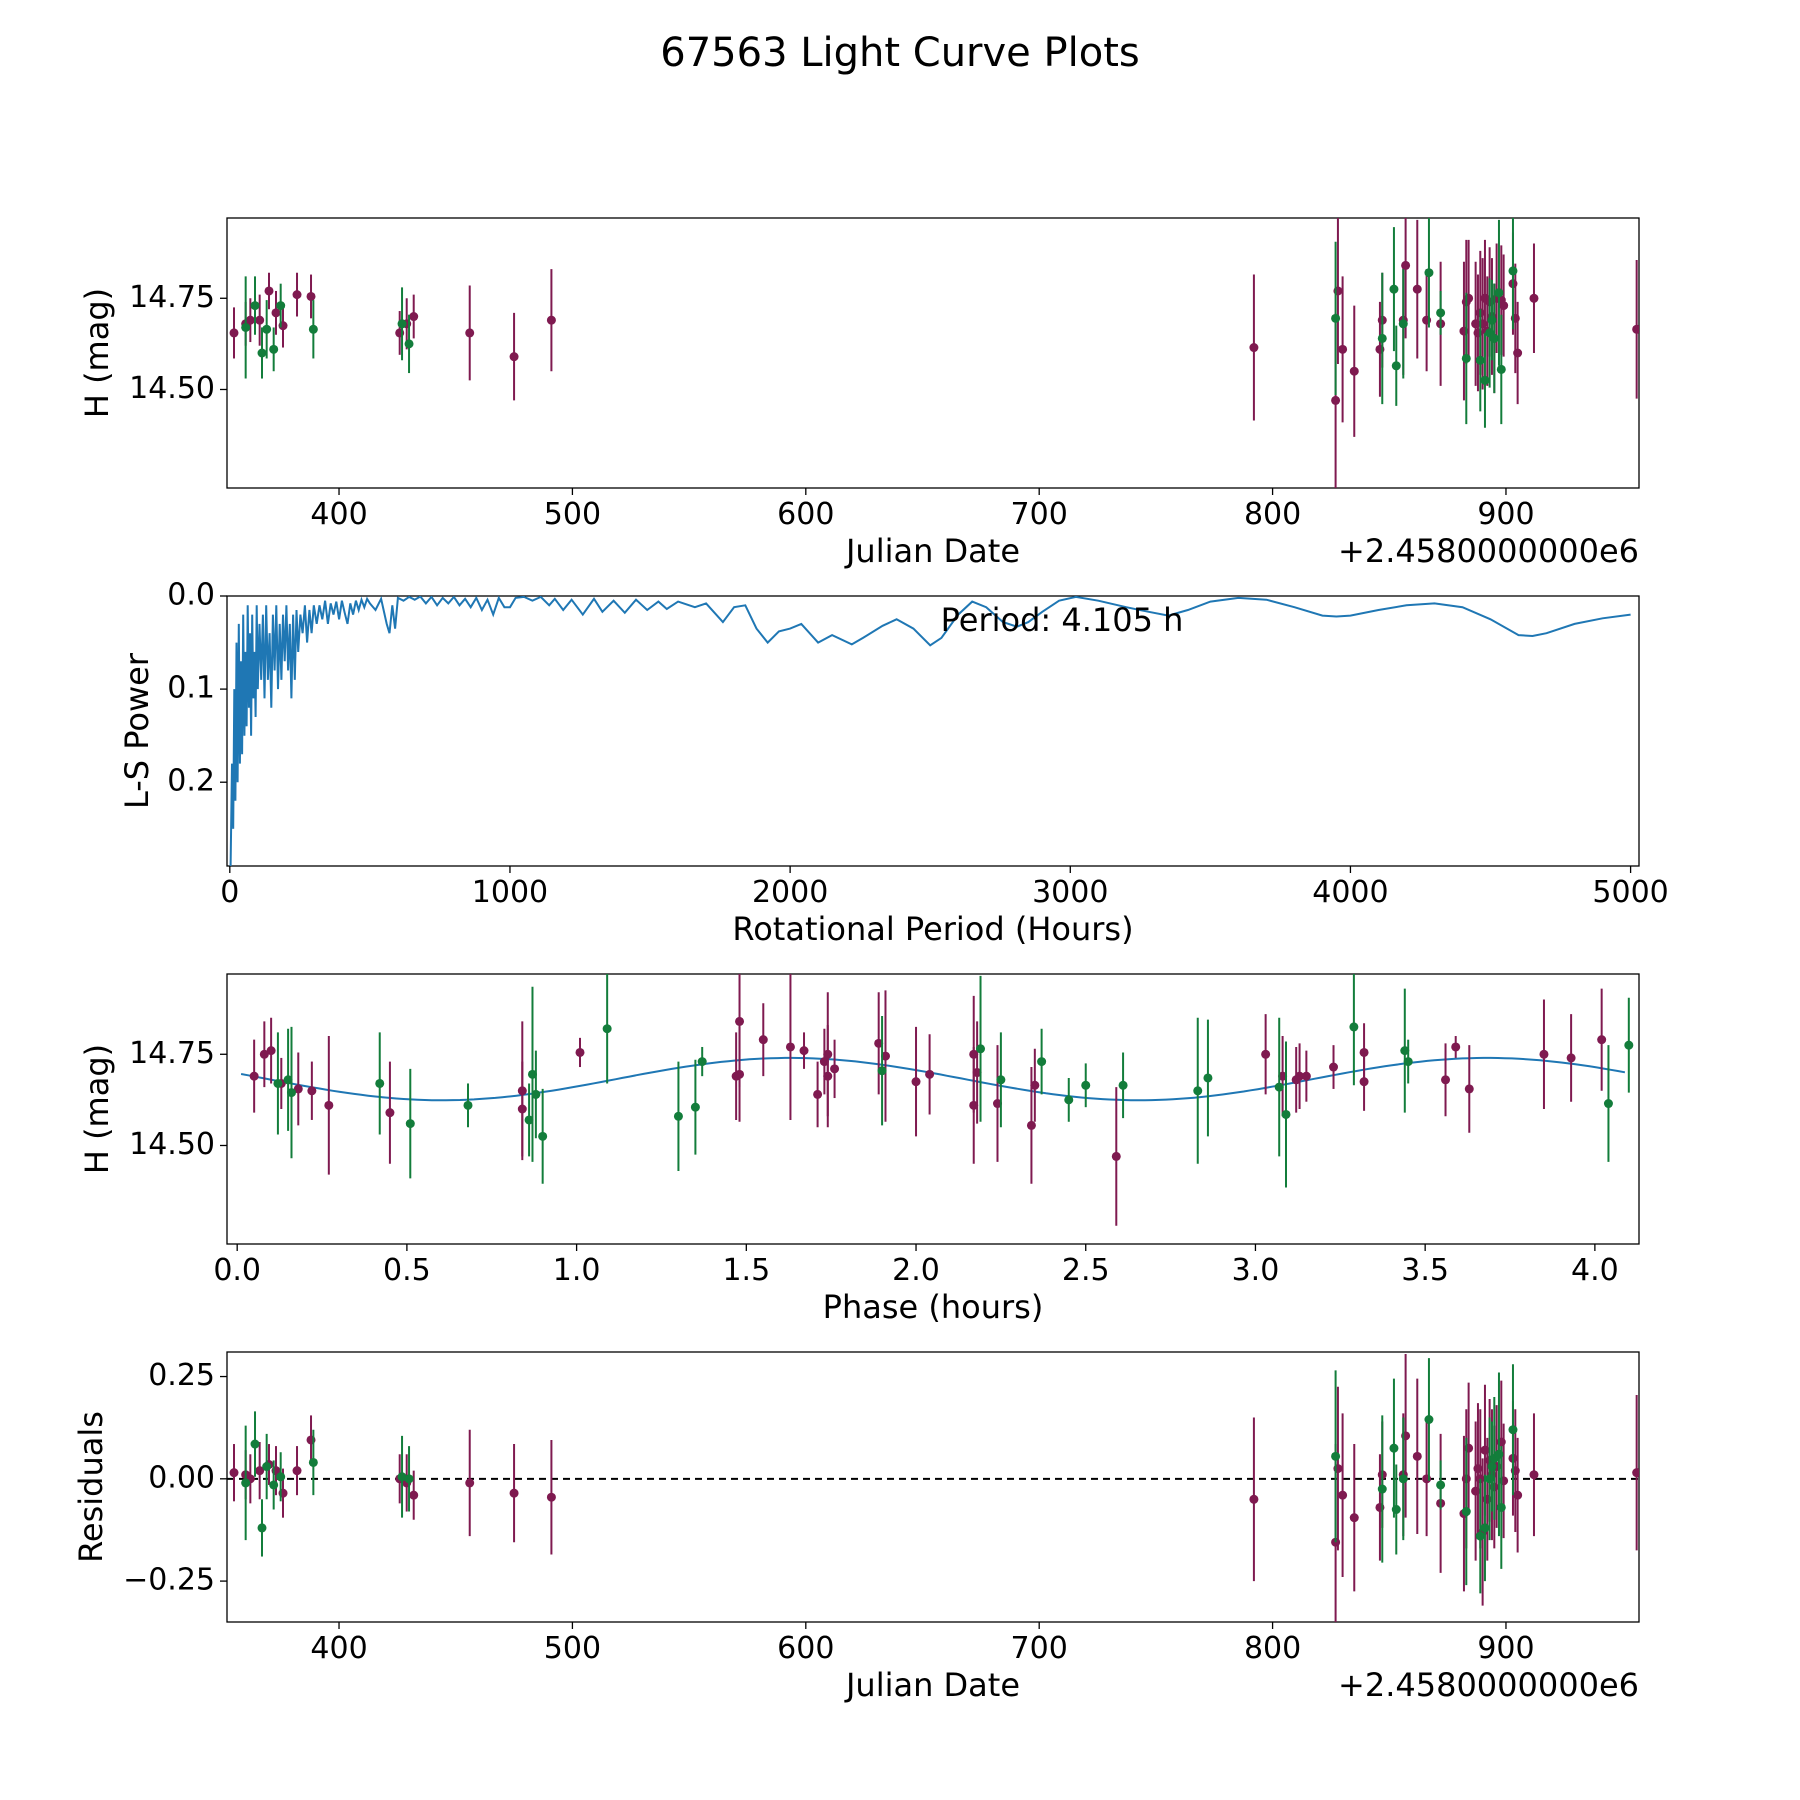 The image size is (1800, 1800). Describe the element at coordinates (338, 514) in the screenshot. I see `lightcurve-xtick-label: 400` at that location.